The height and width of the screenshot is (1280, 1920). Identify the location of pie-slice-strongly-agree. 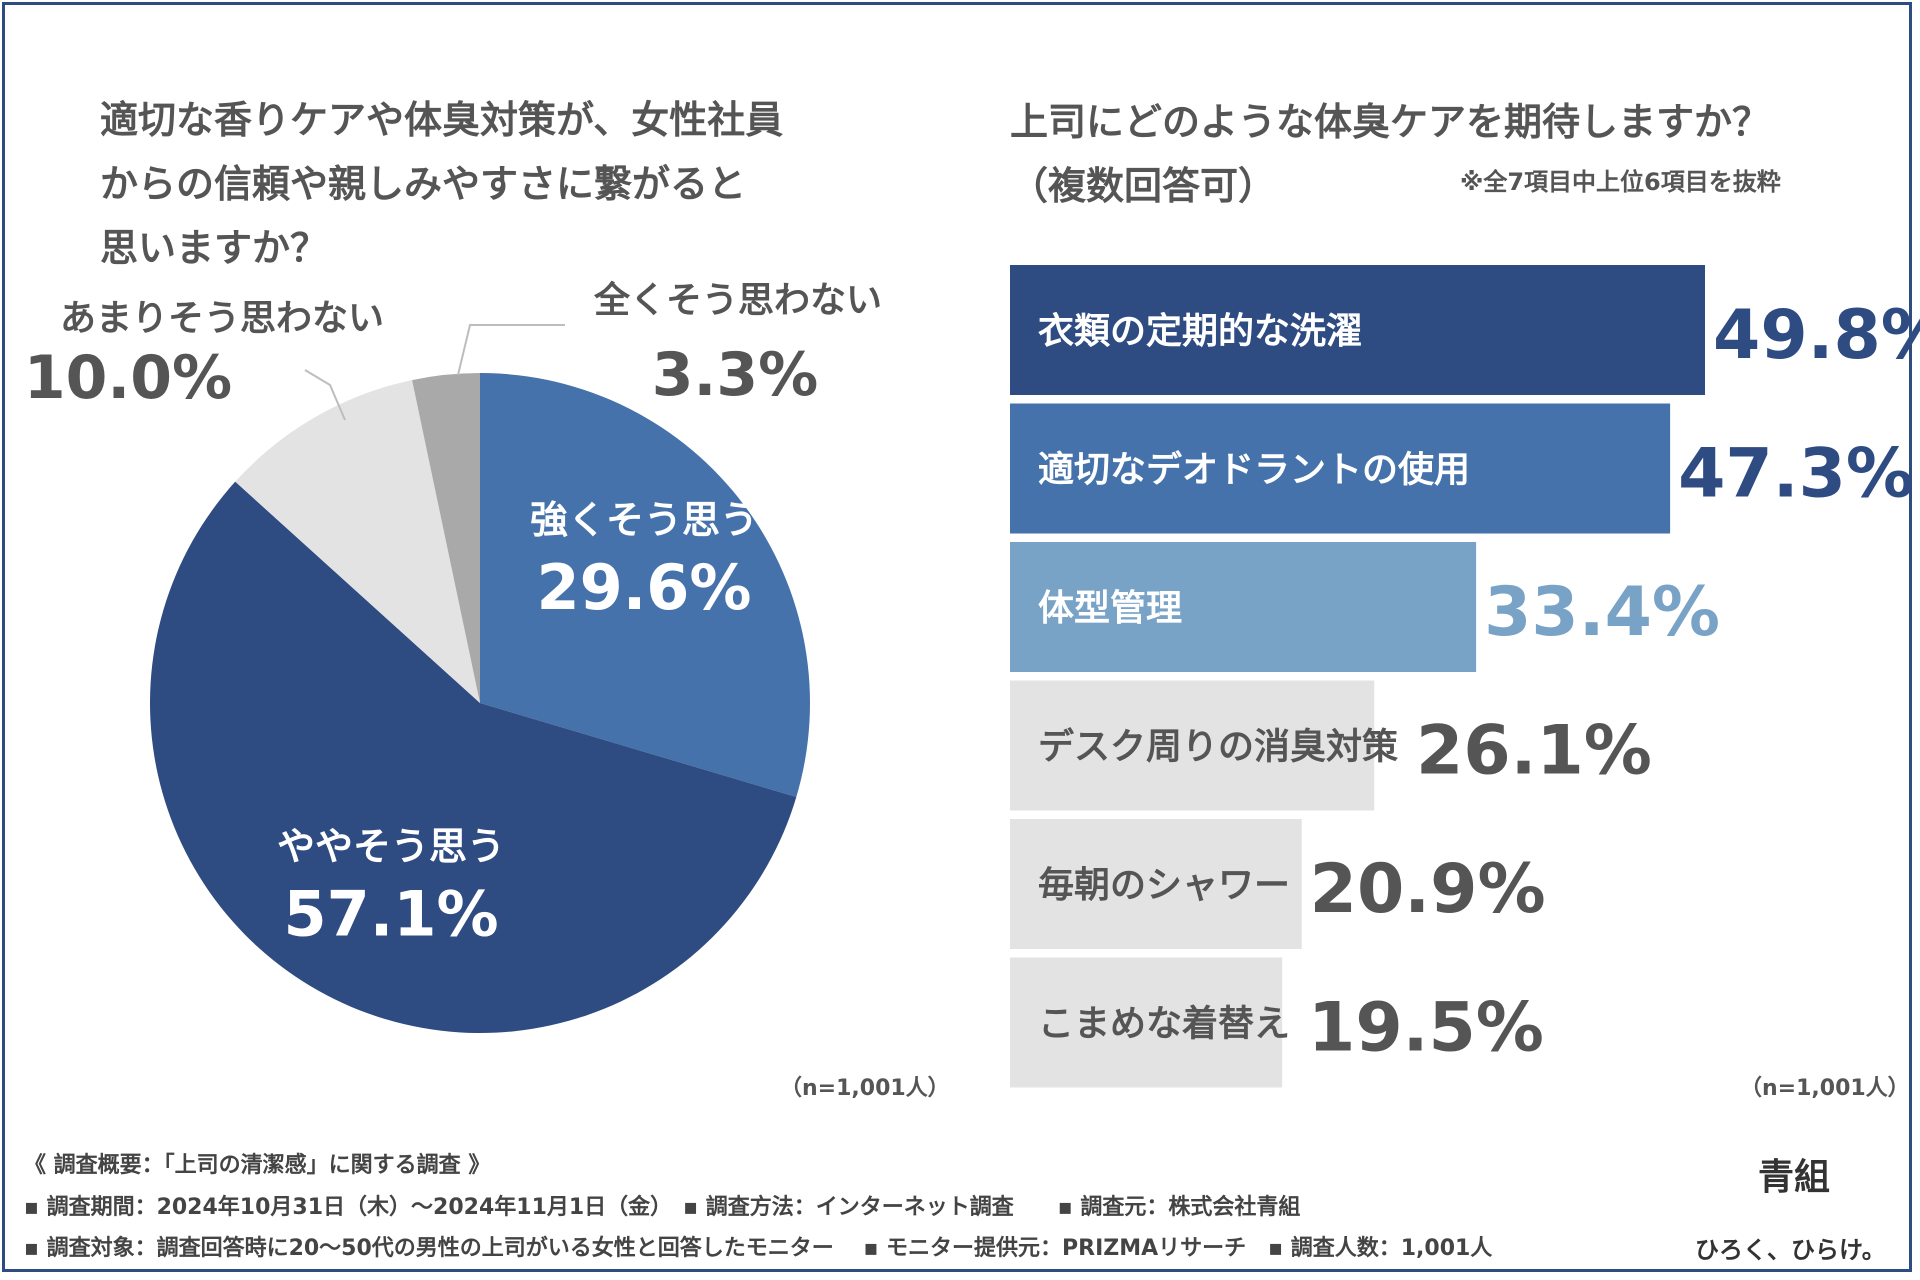
(645, 585).